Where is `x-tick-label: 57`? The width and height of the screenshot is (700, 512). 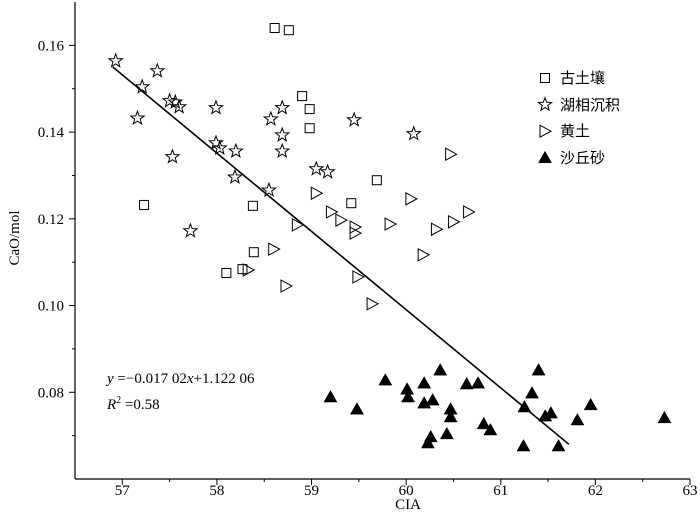
x-tick-label: 57 is located at coordinates (123, 491).